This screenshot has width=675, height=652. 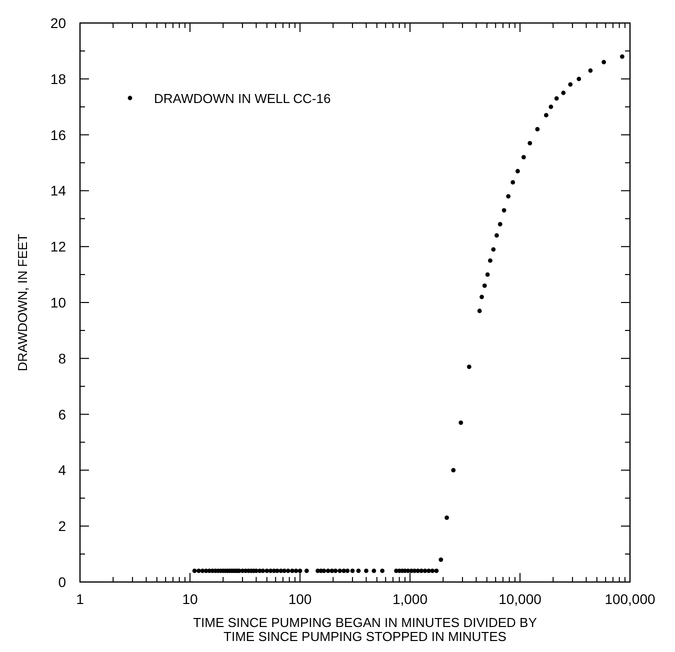 I want to click on x-tick-label: 10, so click(x=190, y=599).